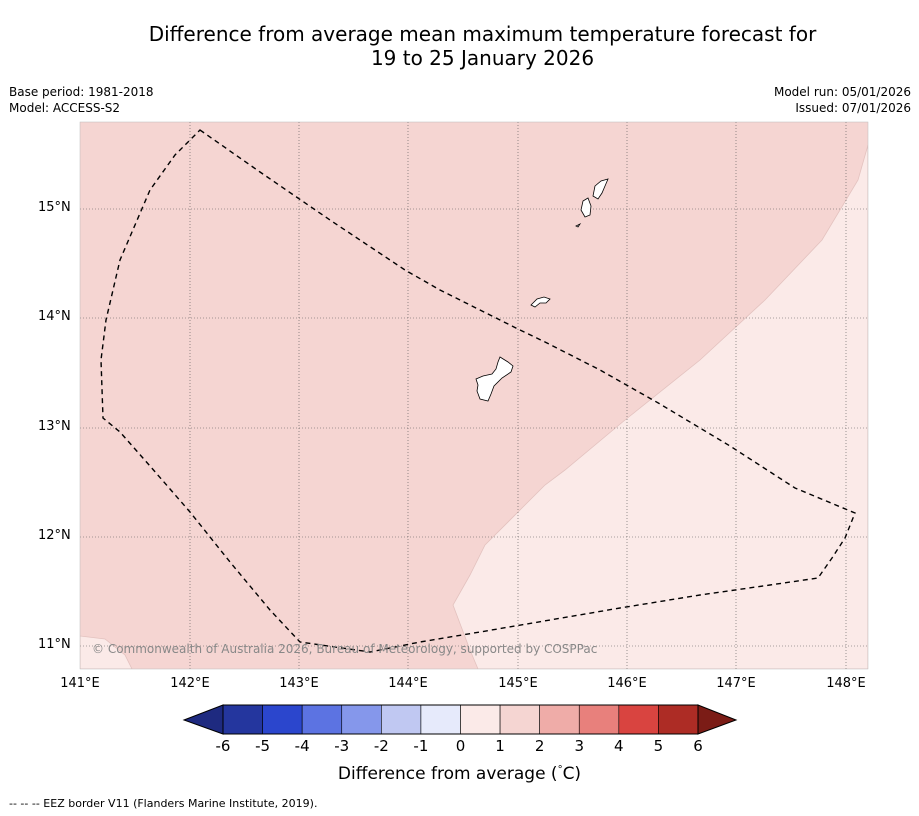  What do you see at coordinates (190, 683) in the screenshot?
I see `lon-label-142e: 142°E` at bounding box center [190, 683].